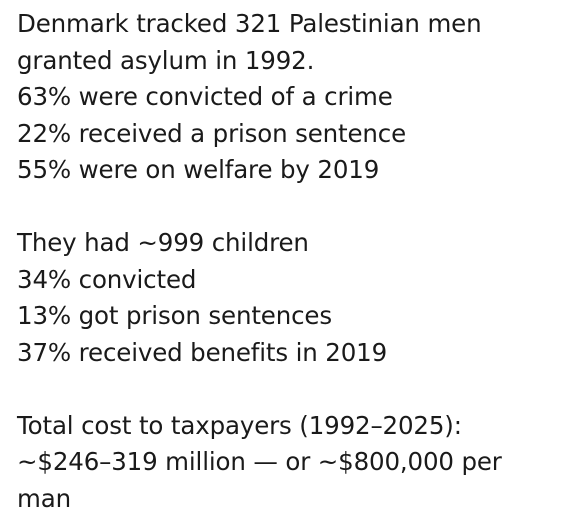 Image resolution: width=568 pixels, height=530 pixels. Describe the element at coordinates (163, 242) in the screenshot. I see `text-line: They had ~999 children` at that location.